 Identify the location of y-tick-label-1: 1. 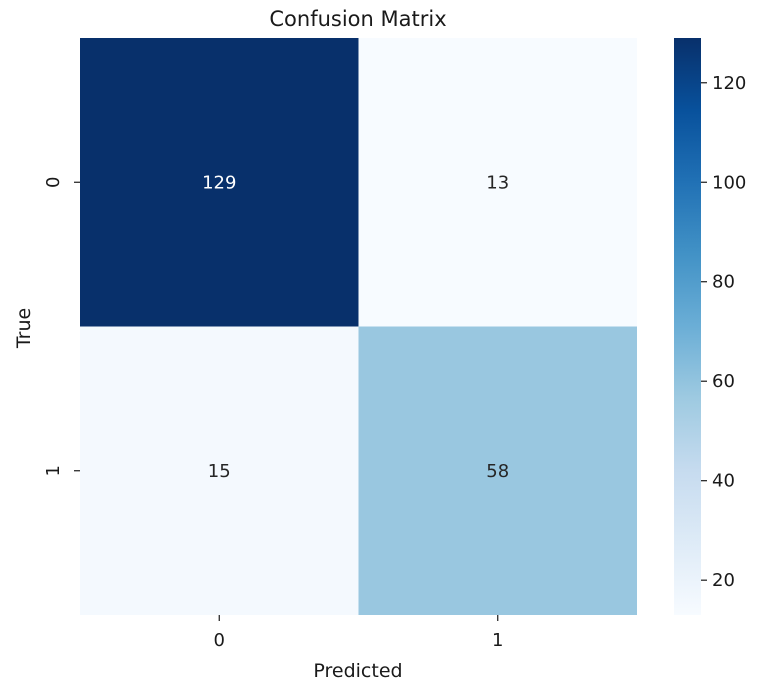
(53, 470).